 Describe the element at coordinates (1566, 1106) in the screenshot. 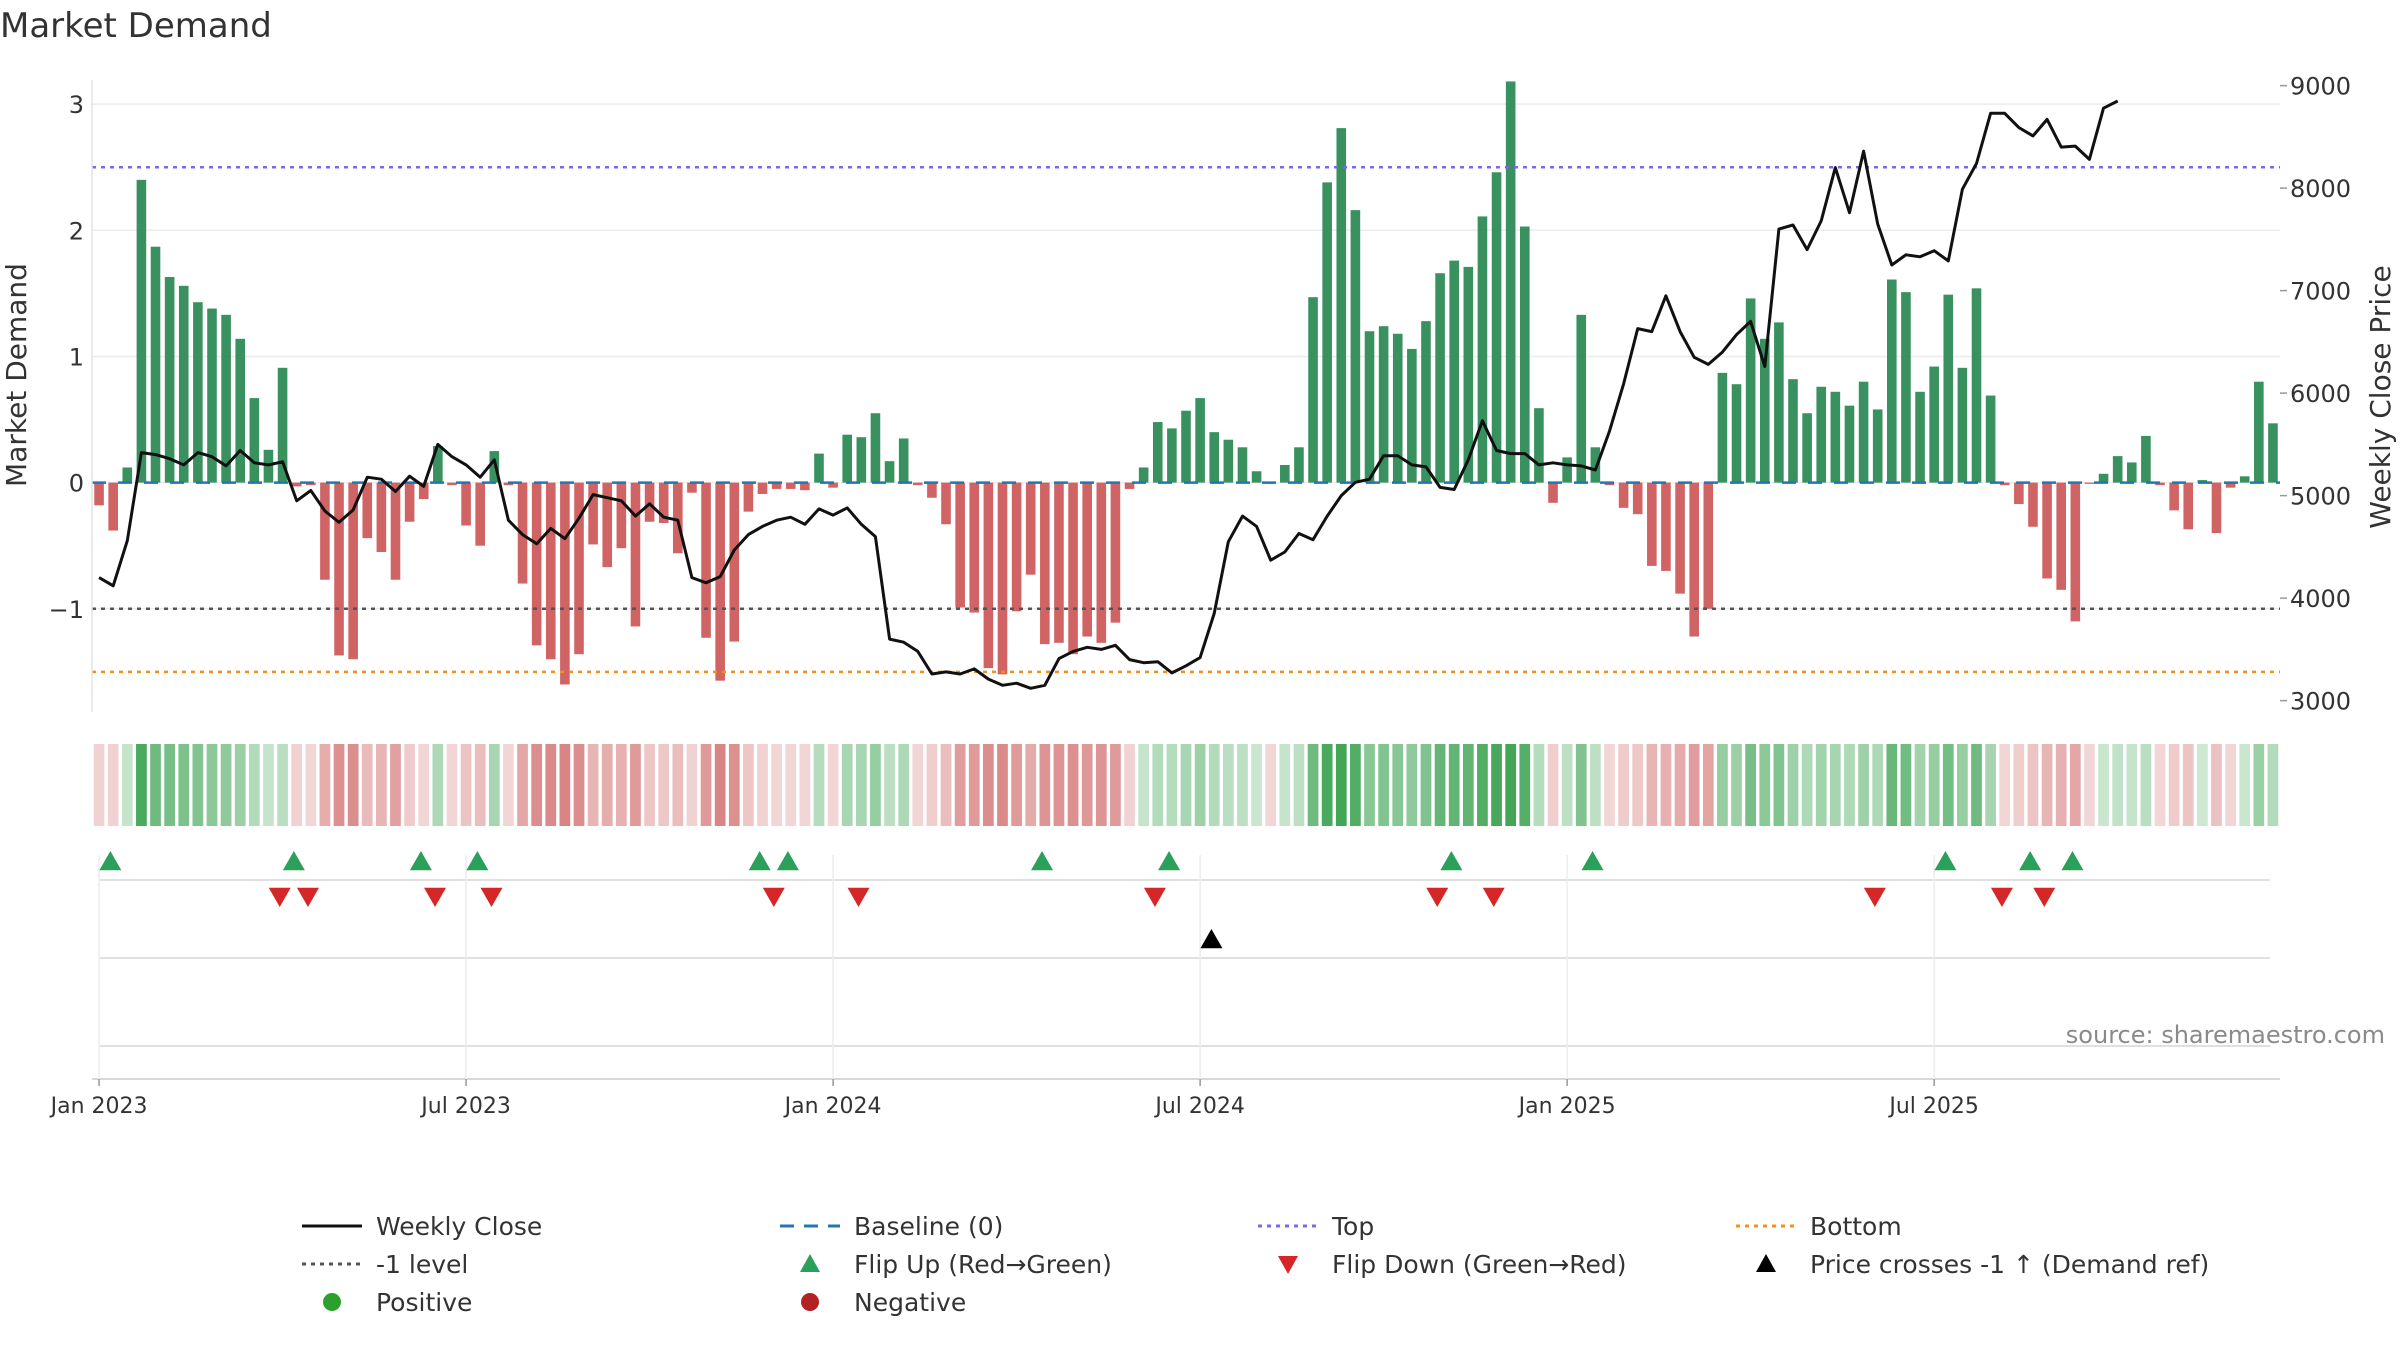

I see `x-tick-label: Jan 2025` at that location.